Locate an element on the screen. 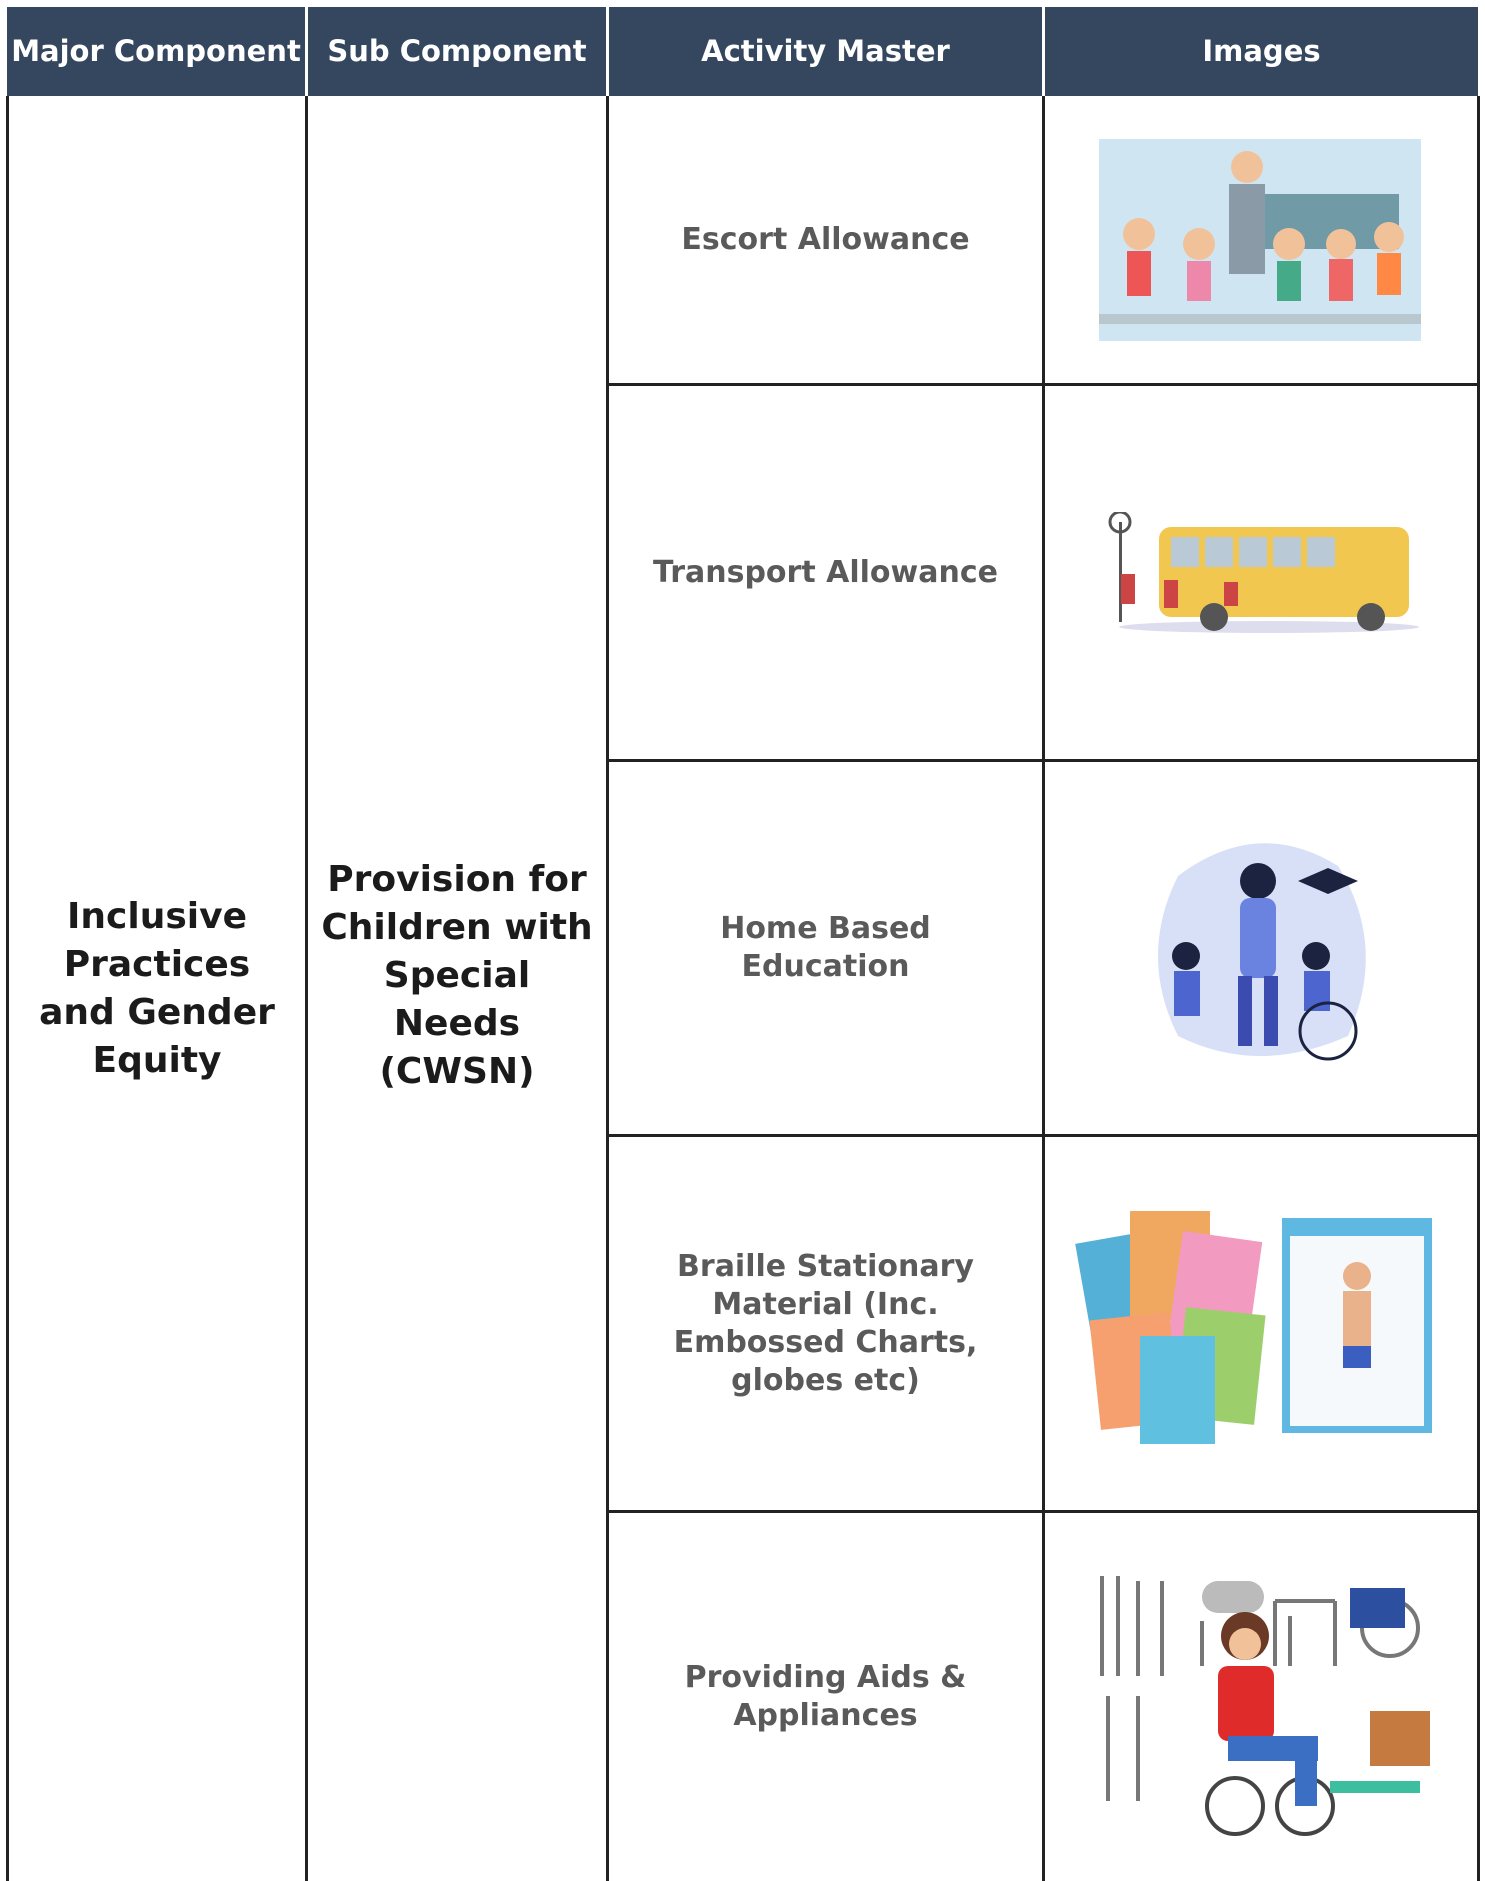  header-cell: Major Component is located at coordinates (156, 51).